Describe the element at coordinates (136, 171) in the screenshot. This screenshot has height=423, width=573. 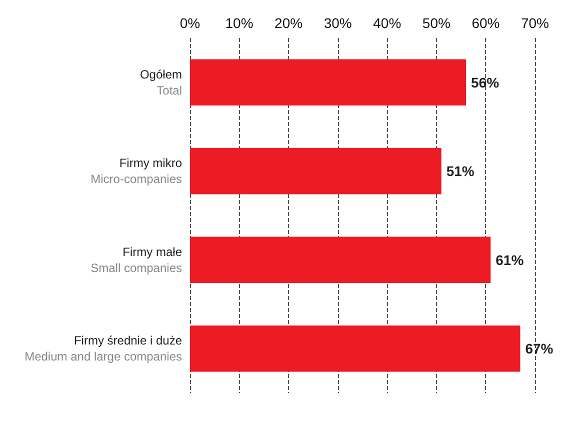
I see `y-tick-label: Firmy mikro Micro-companies` at that location.